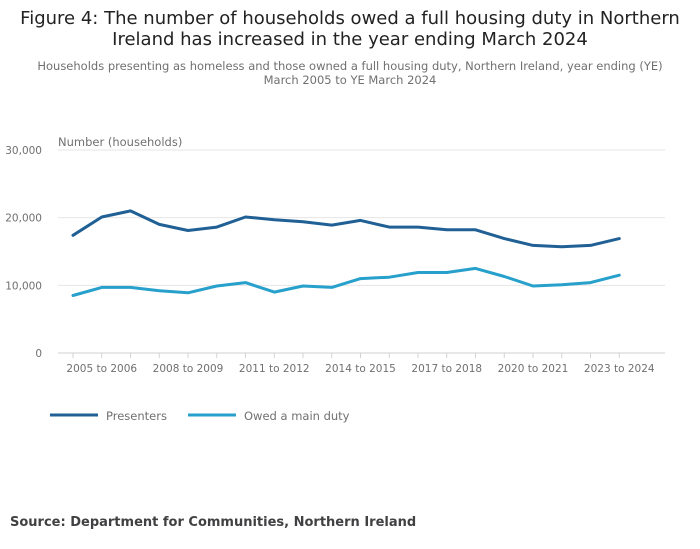 This screenshot has height=549, width=700. Describe the element at coordinates (446, 369) in the screenshot. I see `x-tick-label: 2017 to 2018` at that location.